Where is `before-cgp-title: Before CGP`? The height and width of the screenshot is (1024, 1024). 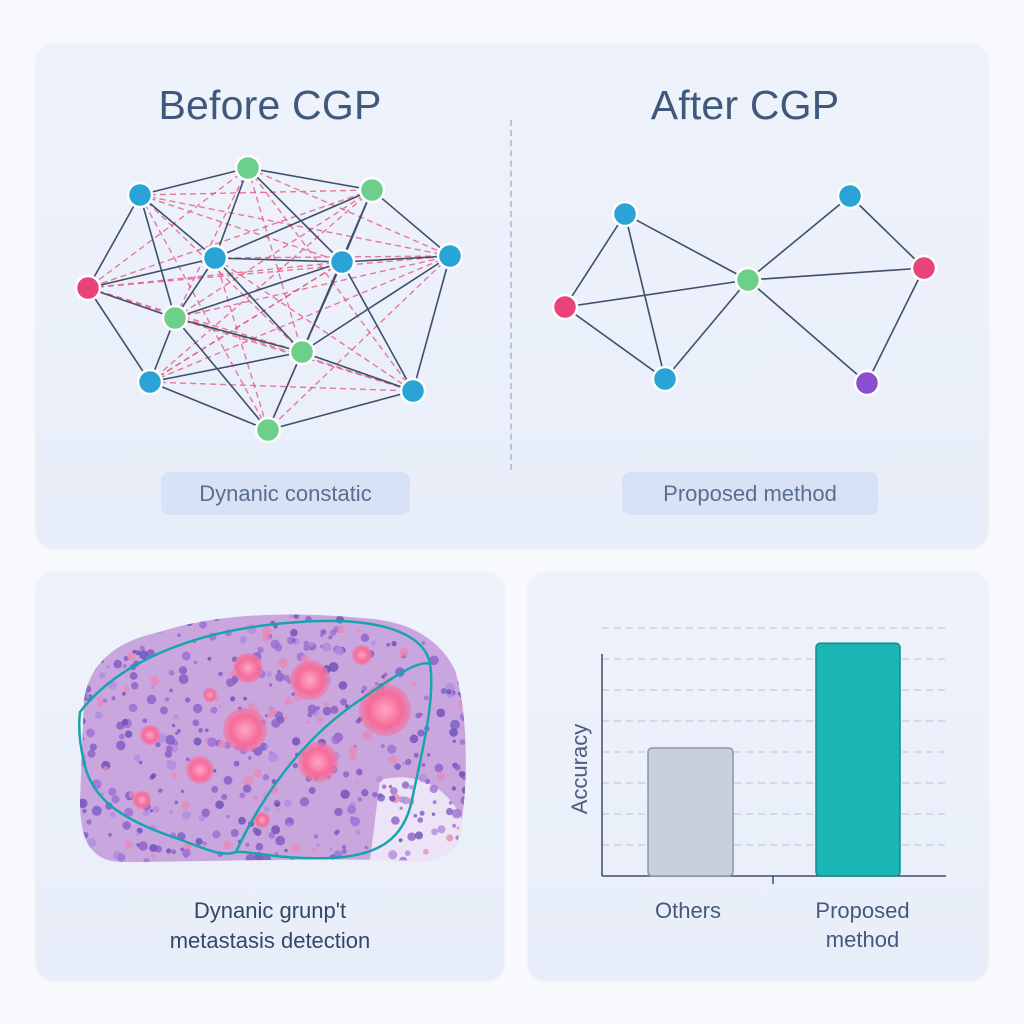
before-cgp-title: Before CGP is located at coordinates (270, 105).